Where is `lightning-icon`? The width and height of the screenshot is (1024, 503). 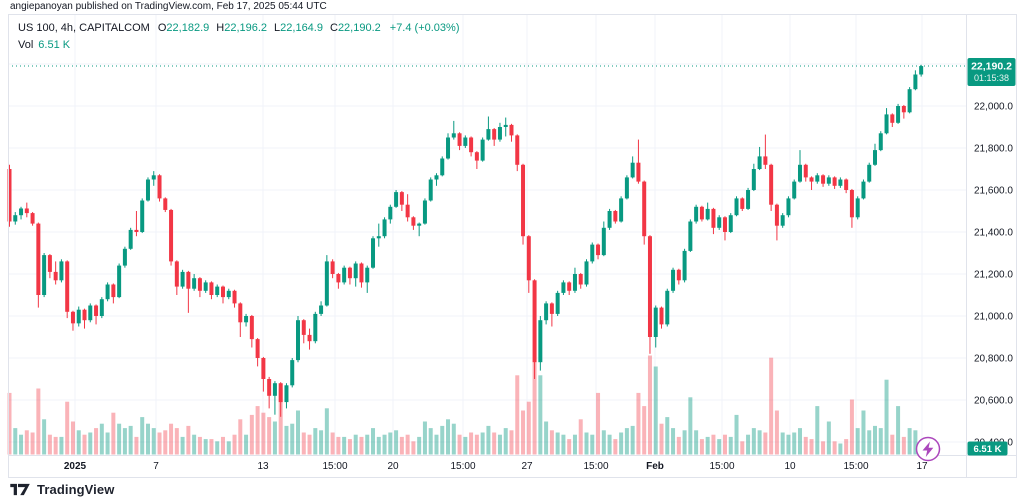
lightning-icon is located at coordinates (928, 449).